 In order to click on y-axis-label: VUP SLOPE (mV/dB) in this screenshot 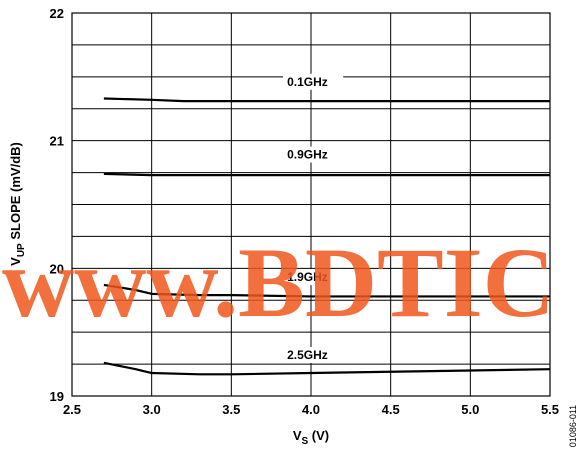, I will do `click(17, 204)`.